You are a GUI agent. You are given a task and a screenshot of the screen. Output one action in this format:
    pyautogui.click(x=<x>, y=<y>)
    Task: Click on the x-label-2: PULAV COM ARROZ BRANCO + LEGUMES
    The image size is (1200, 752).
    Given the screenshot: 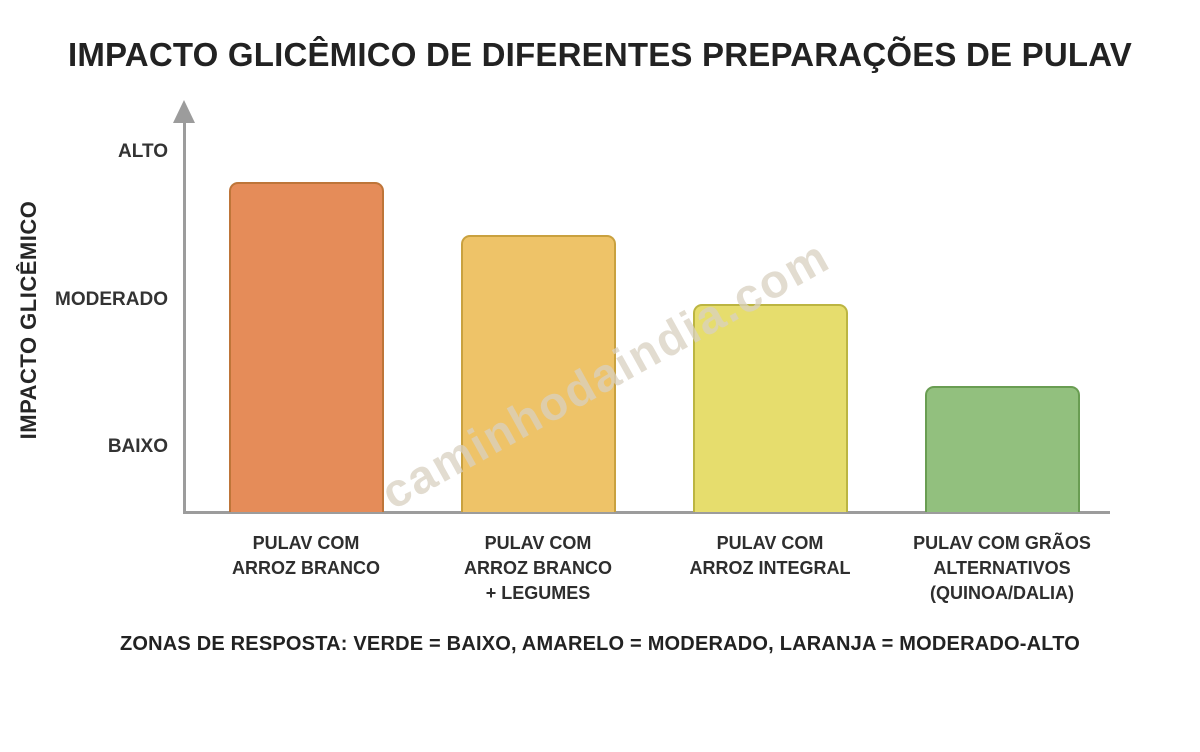 What is the action you would take?
    pyautogui.click(x=538, y=568)
    